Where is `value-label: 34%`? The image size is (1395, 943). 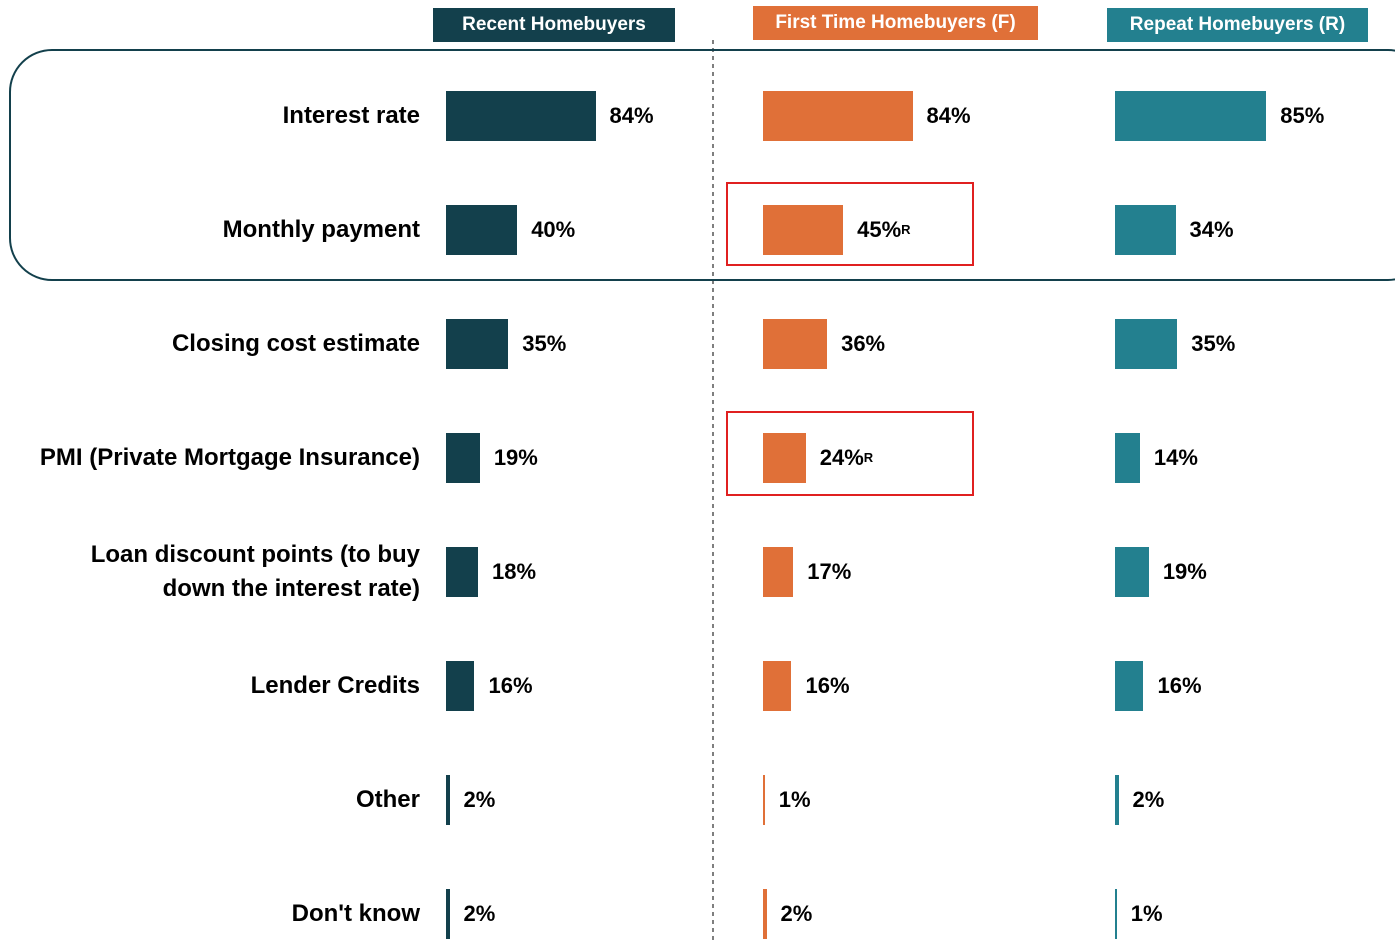
value-label: 34% is located at coordinates (1212, 230).